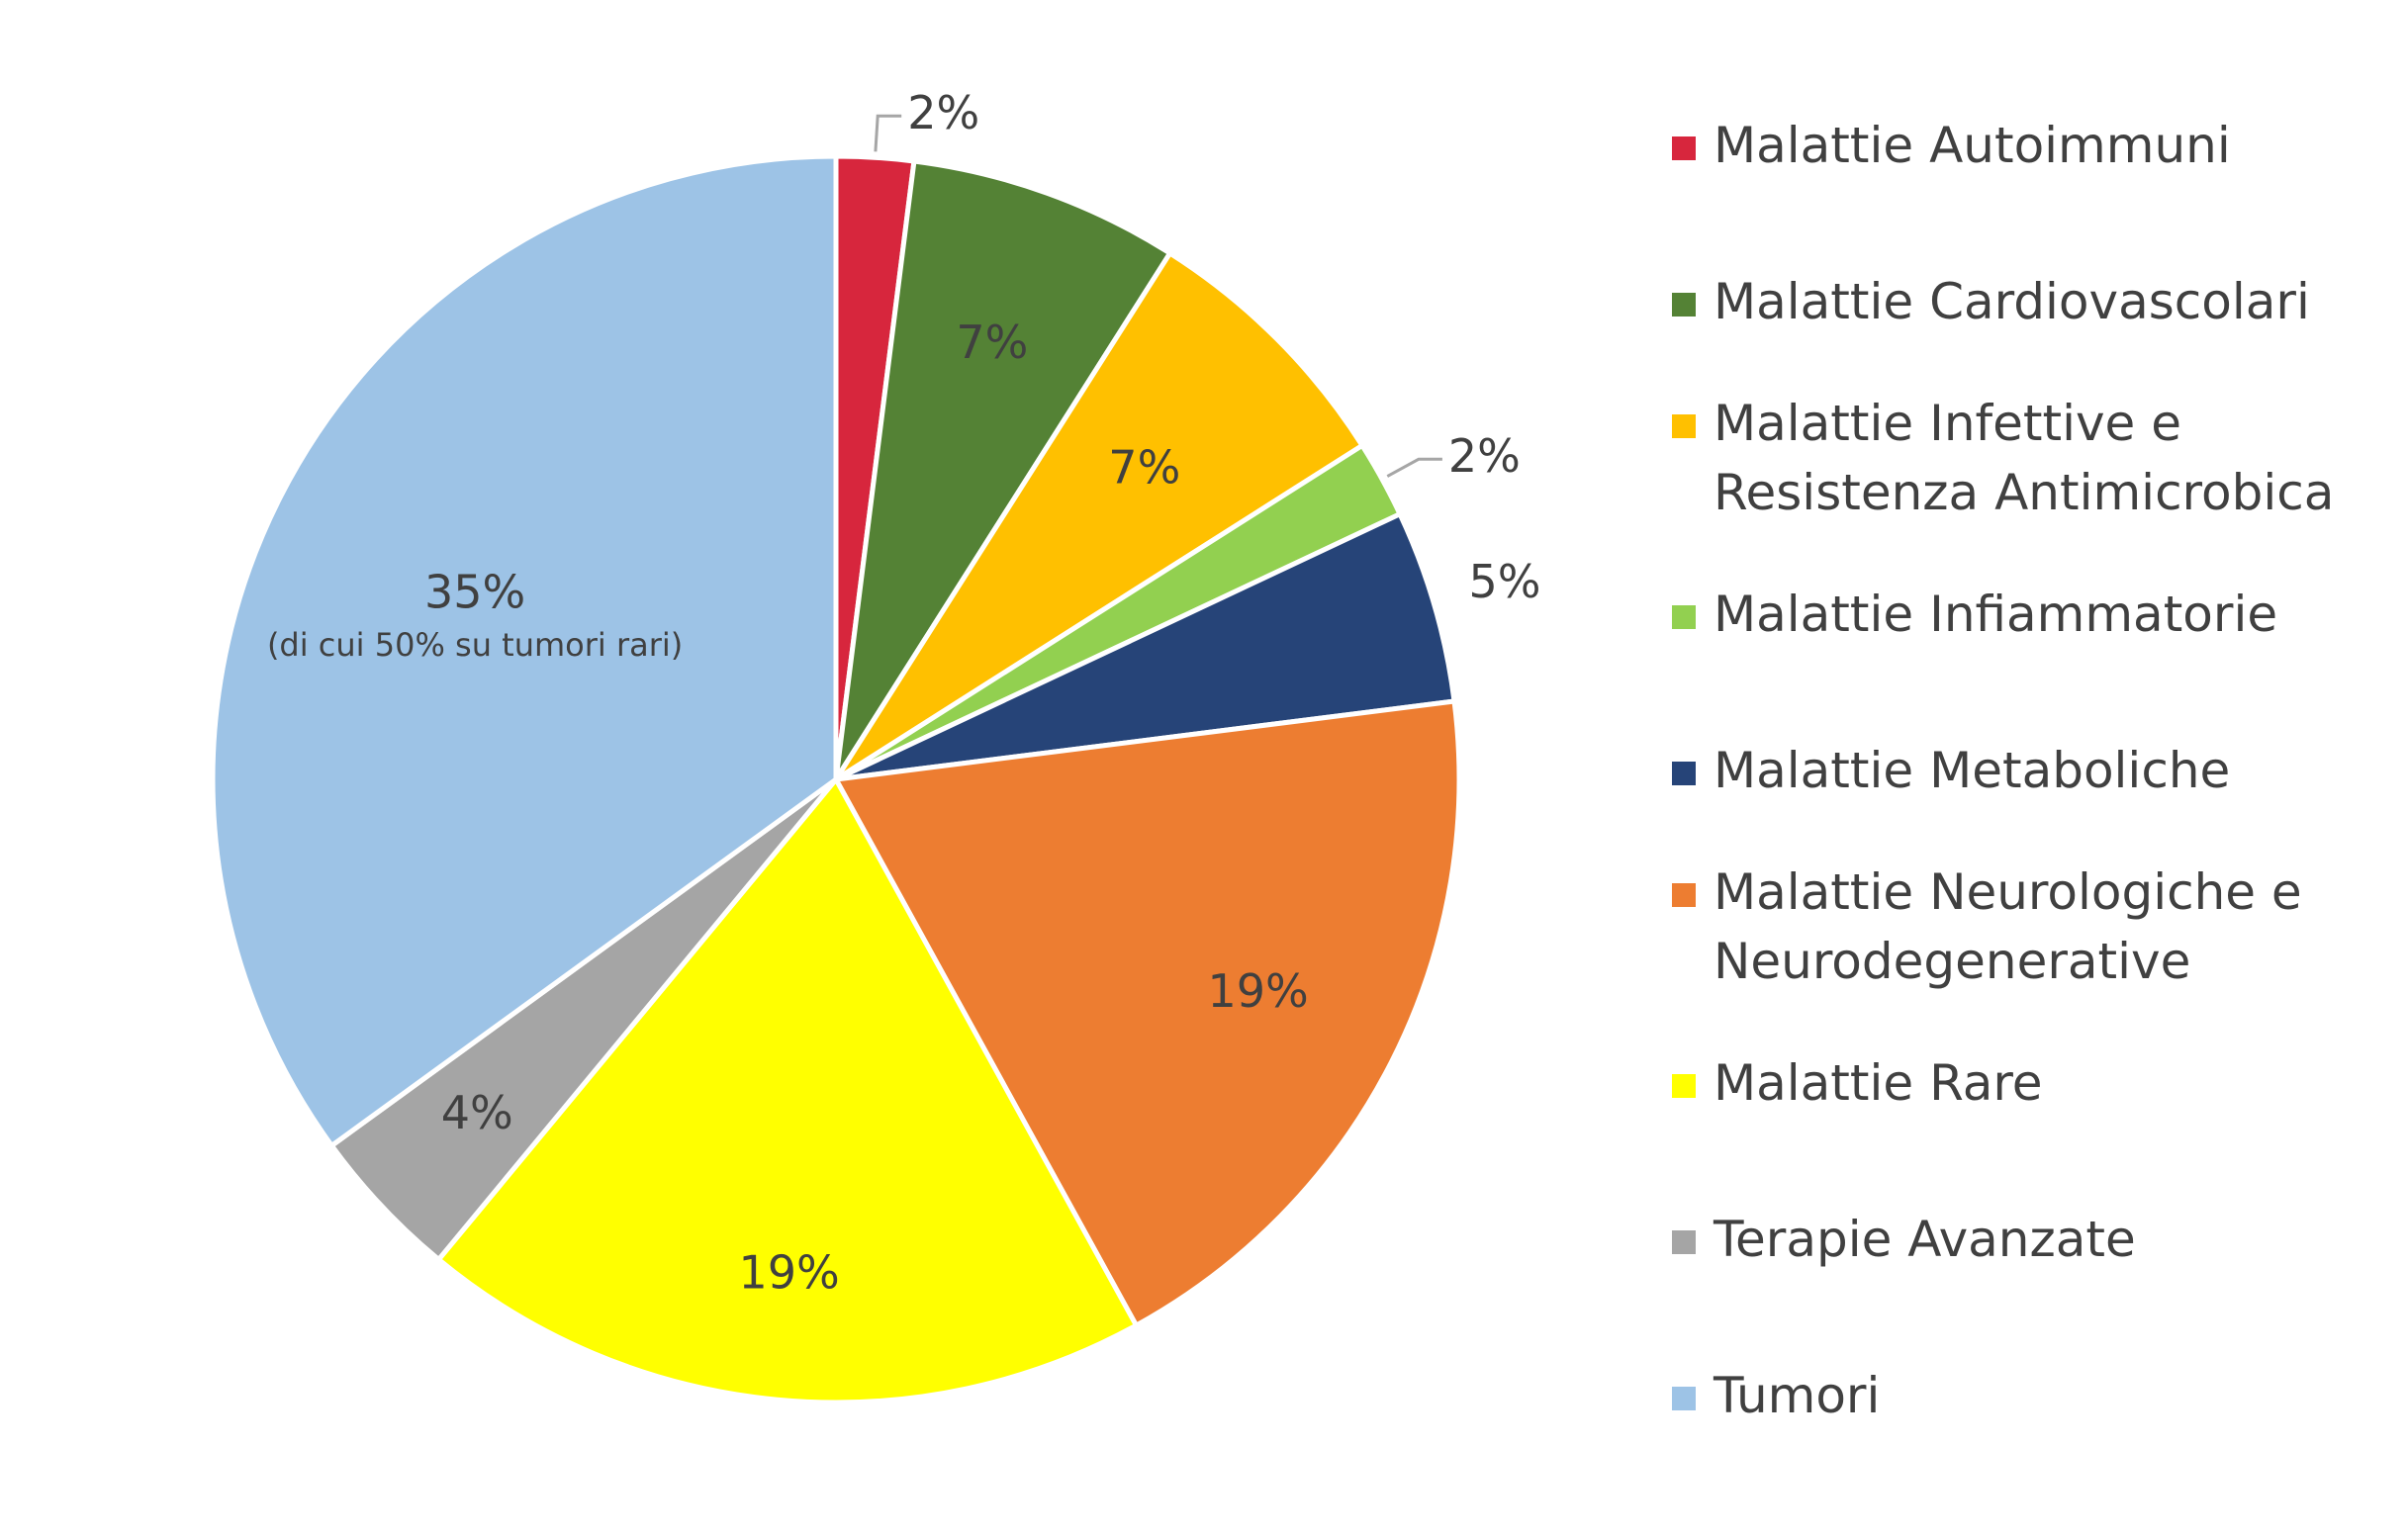 Image resolution: width=2408 pixels, height=1538 pixels. I want to click on legend-label: Malattie Neurologiche e Neurodegenerative, so click(2059, 927).